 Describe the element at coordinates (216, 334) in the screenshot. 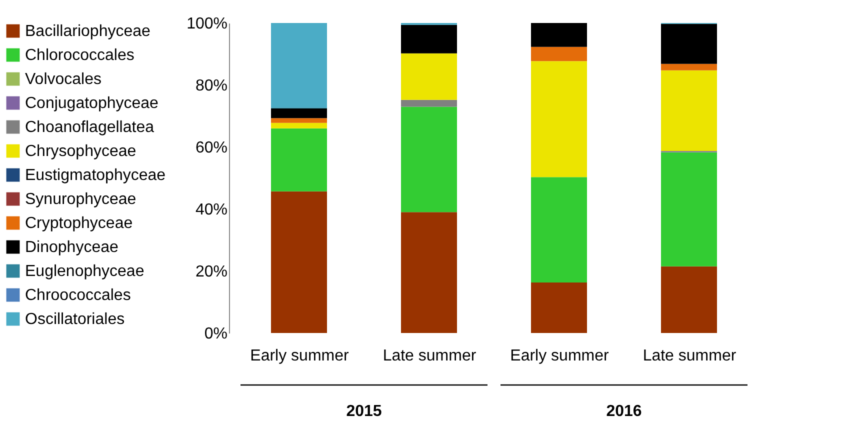

I see `y-tick-label: 0%` at that location.